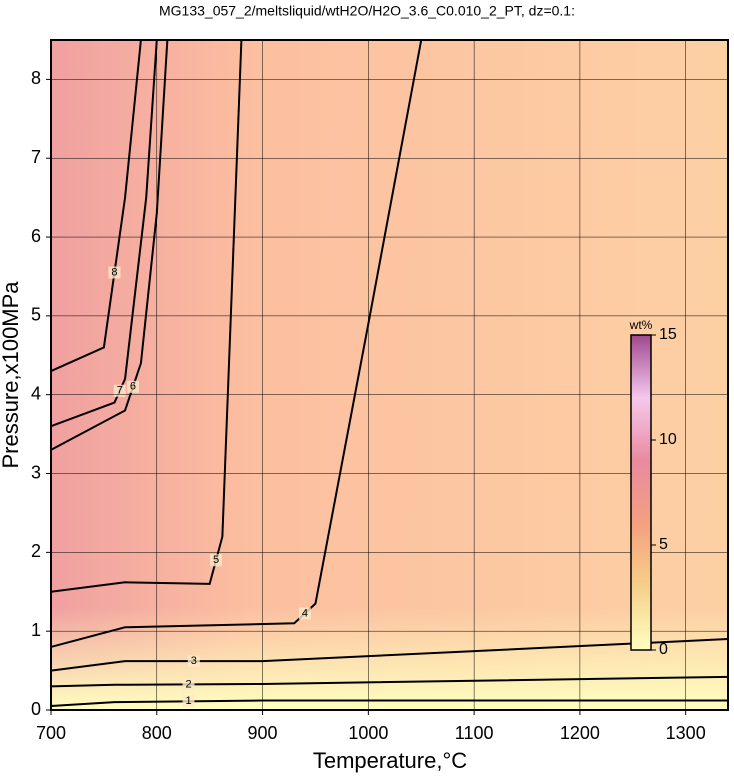  I want to click on y-tick-label: 7, so click(36, 157).